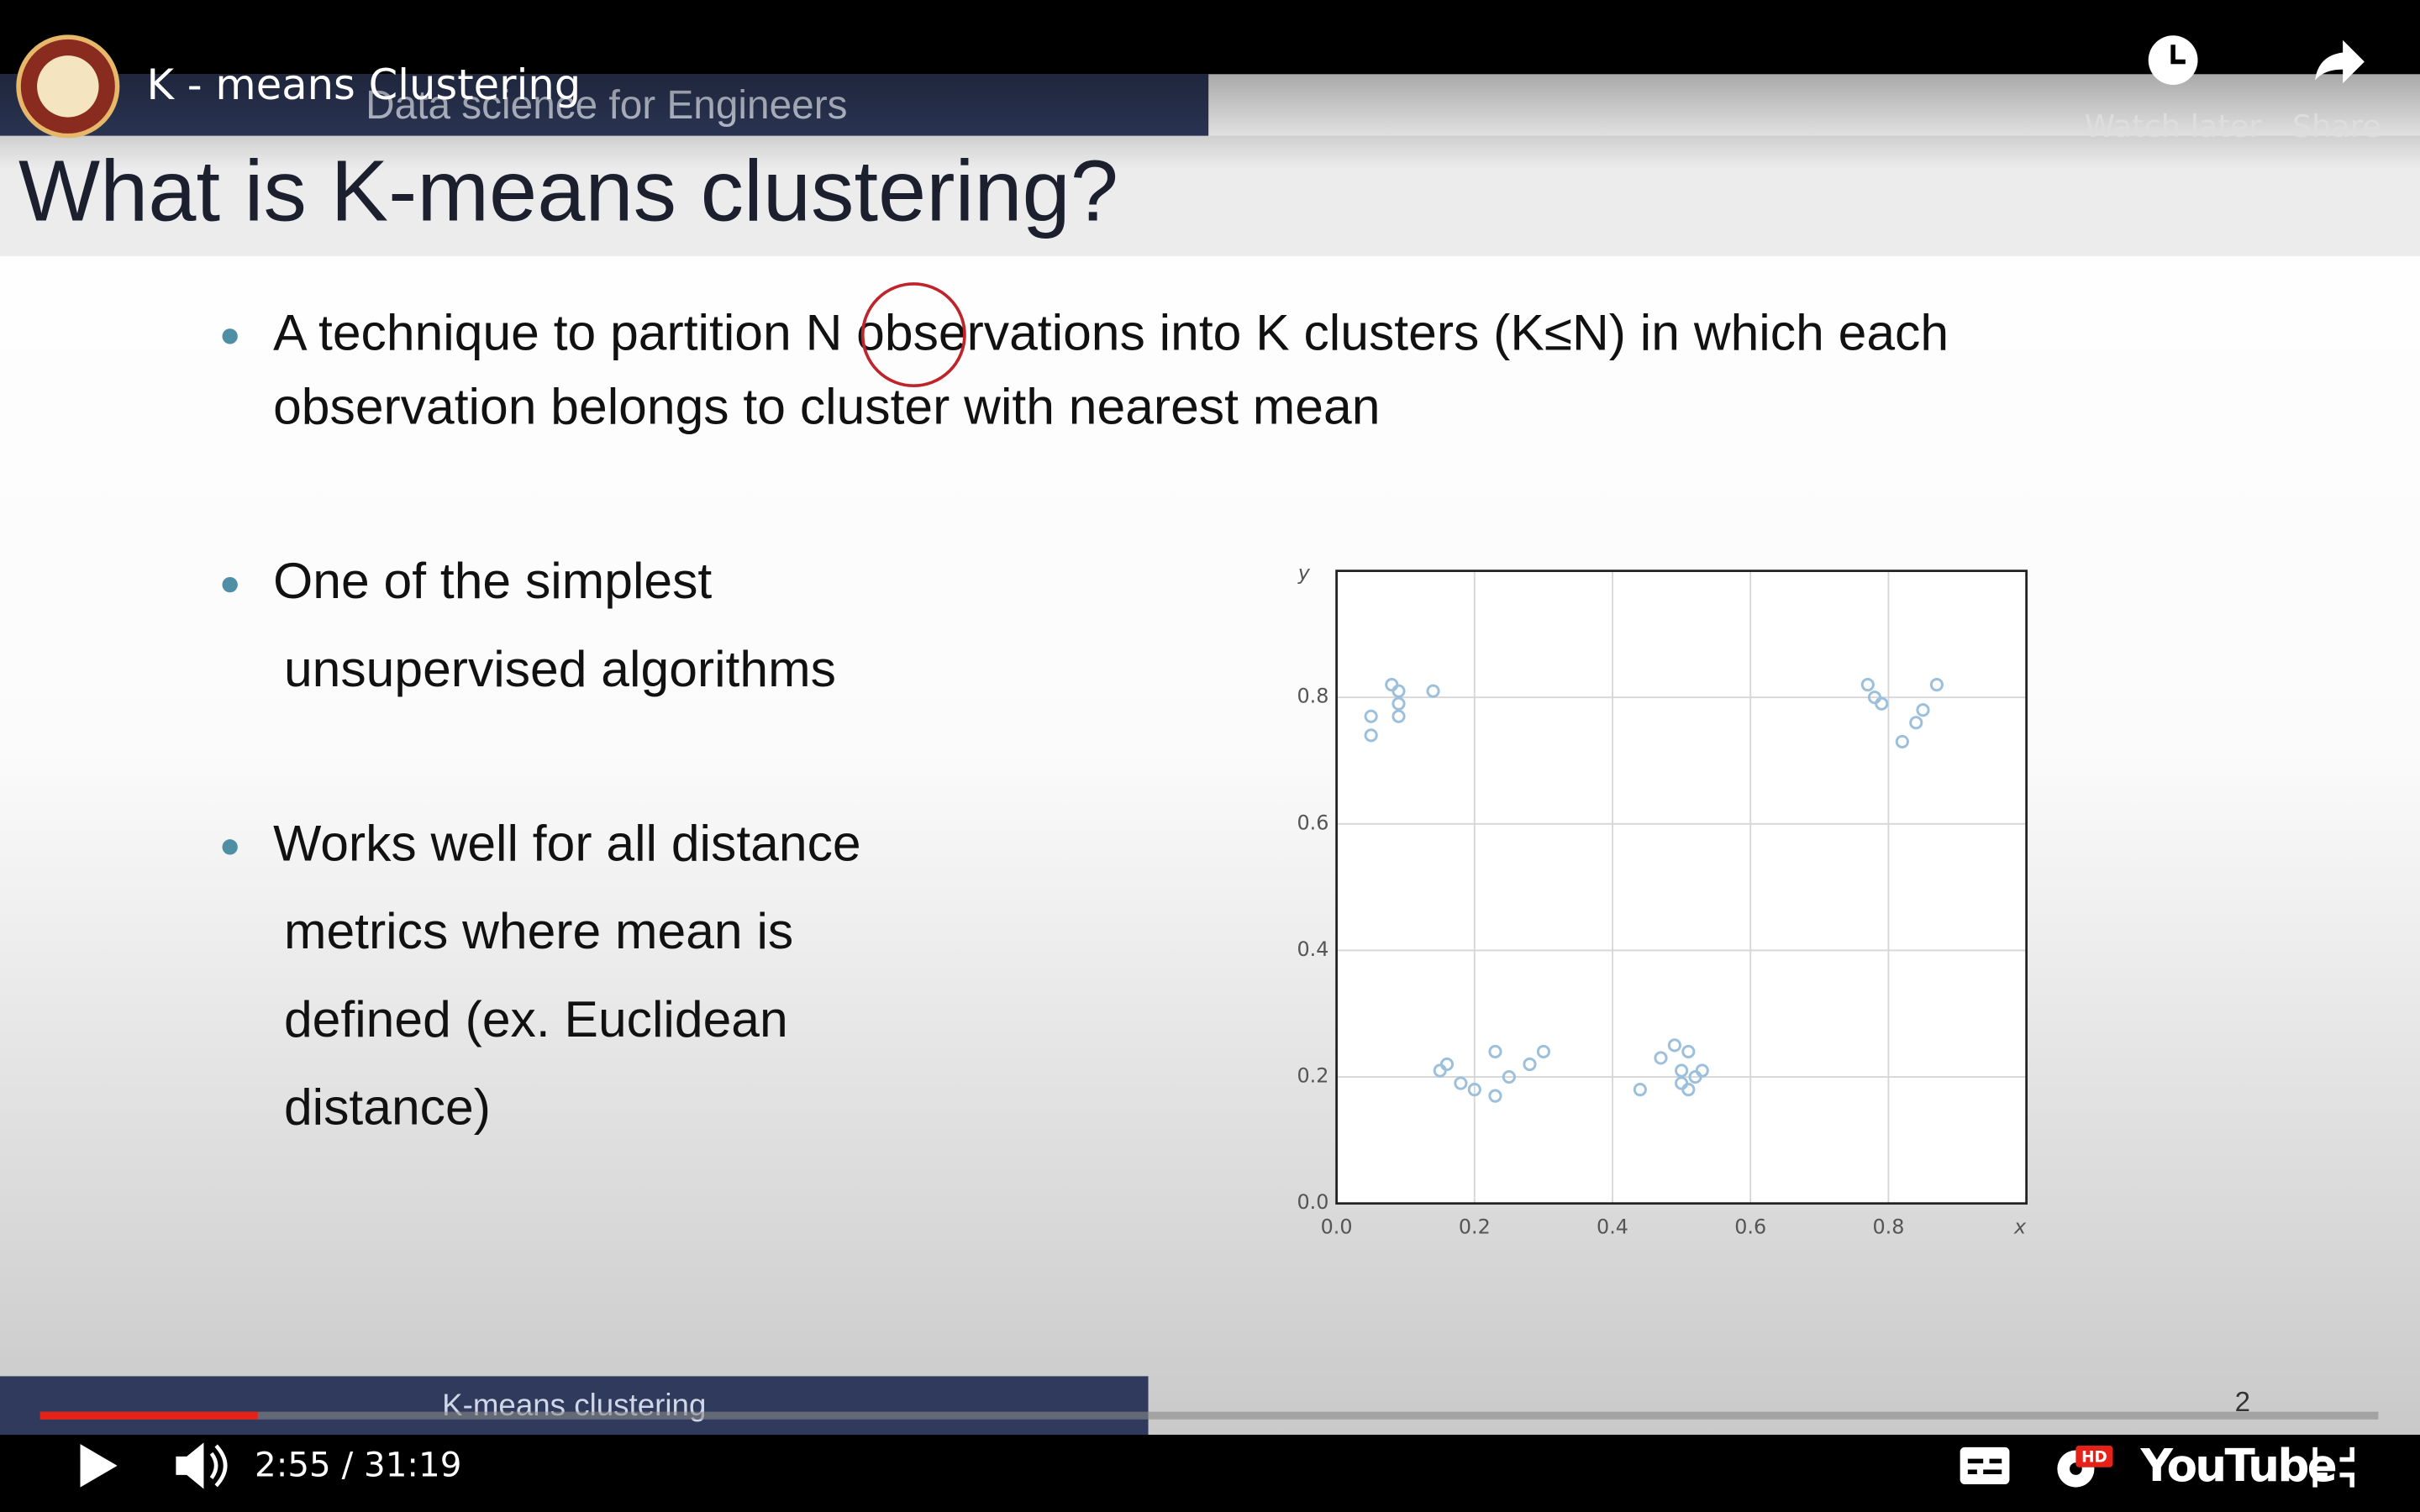  Describe the element at coordinates (567, 842) in the screenshot. I see `bullet-text: Works well for all distance` at that location.